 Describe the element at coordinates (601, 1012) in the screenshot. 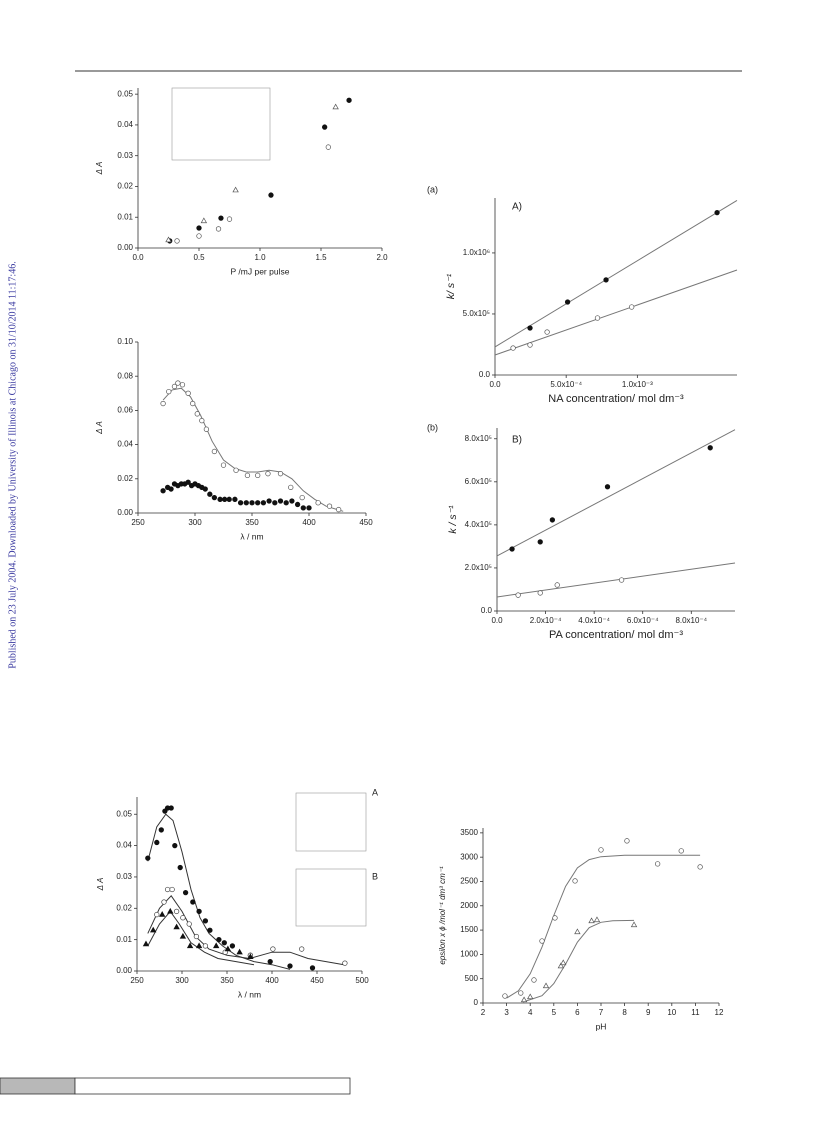

I see `x-tick-label: 7` at that location.